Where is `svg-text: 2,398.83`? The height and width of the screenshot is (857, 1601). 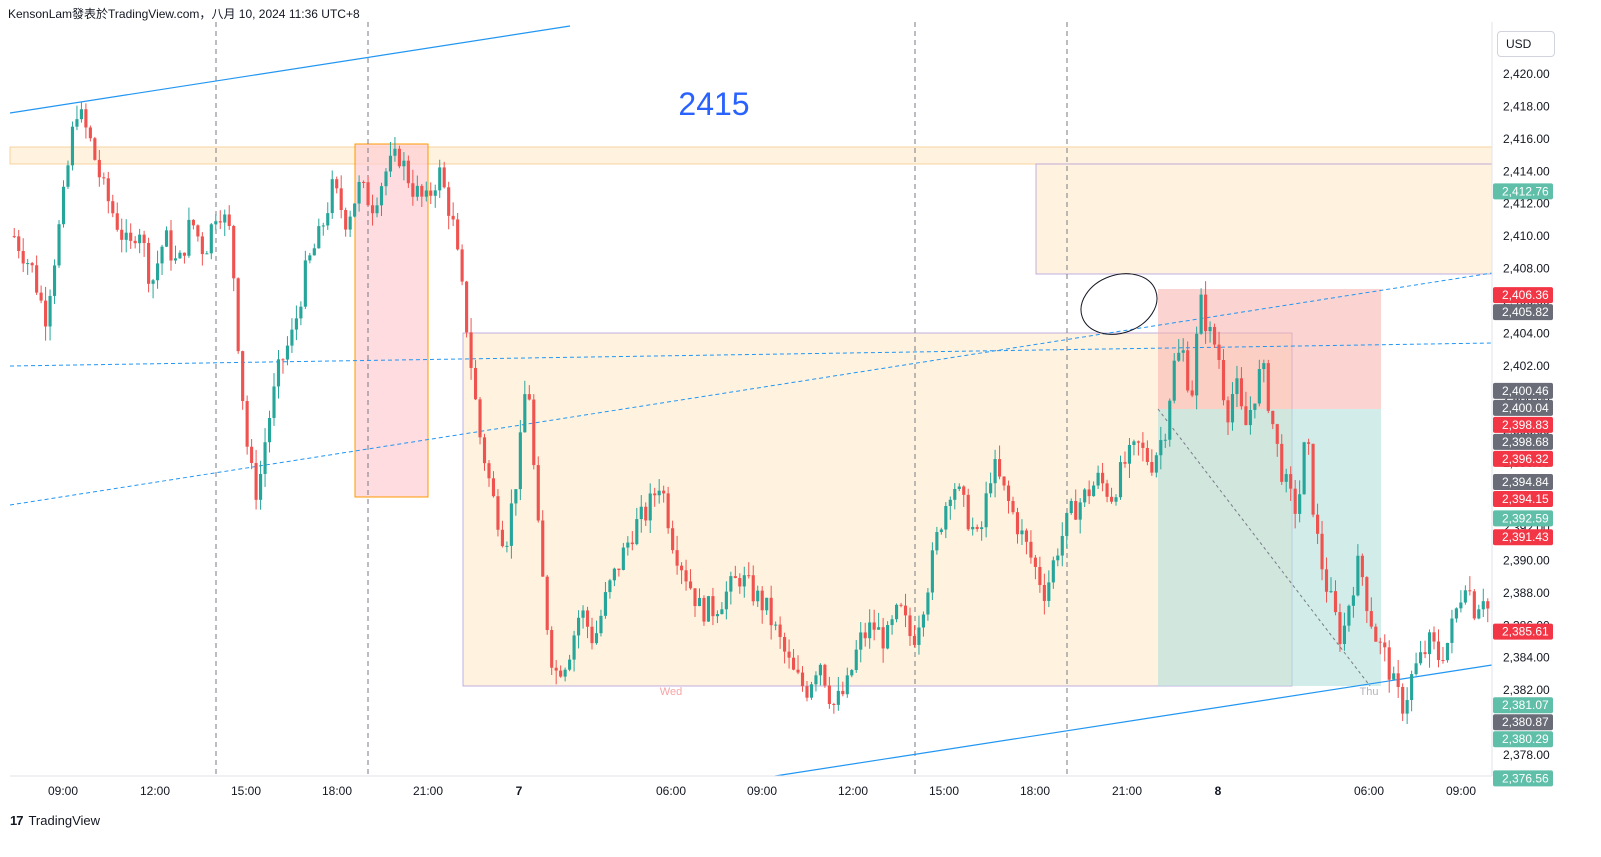 svg-text: 2,398.83 is located at coordinates (1525, 425).